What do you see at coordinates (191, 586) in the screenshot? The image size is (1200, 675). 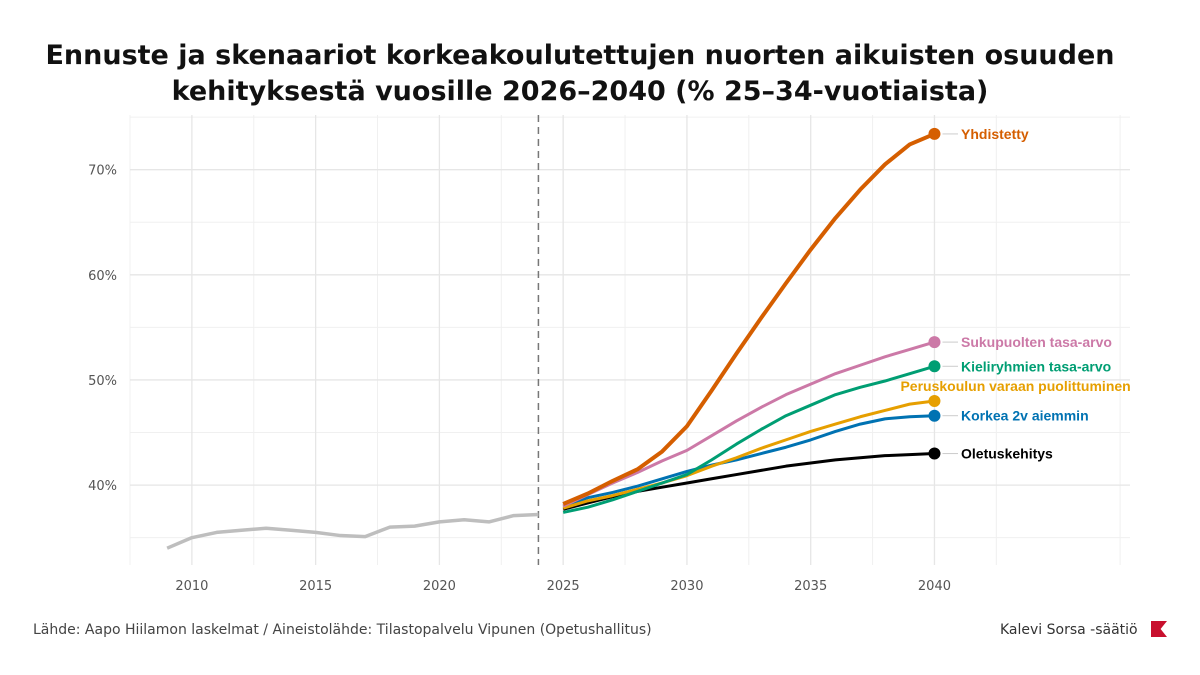 I see `x-tick-label: 2010` at bounding box center [191, 586].